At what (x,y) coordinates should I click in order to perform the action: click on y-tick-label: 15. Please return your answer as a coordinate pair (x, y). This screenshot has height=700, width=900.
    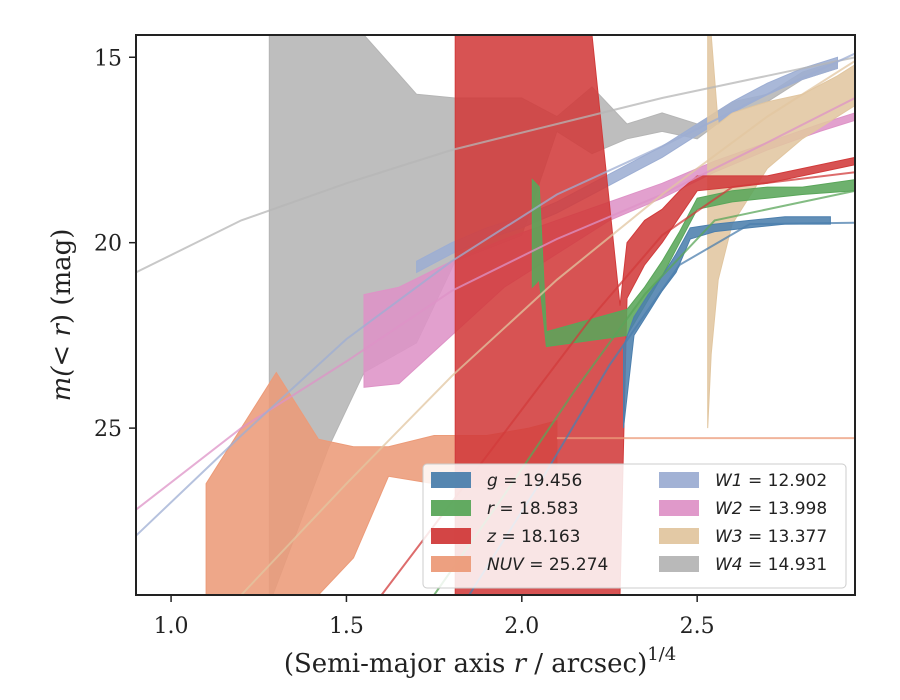
    Looking at the image, I should click on (108, 58).